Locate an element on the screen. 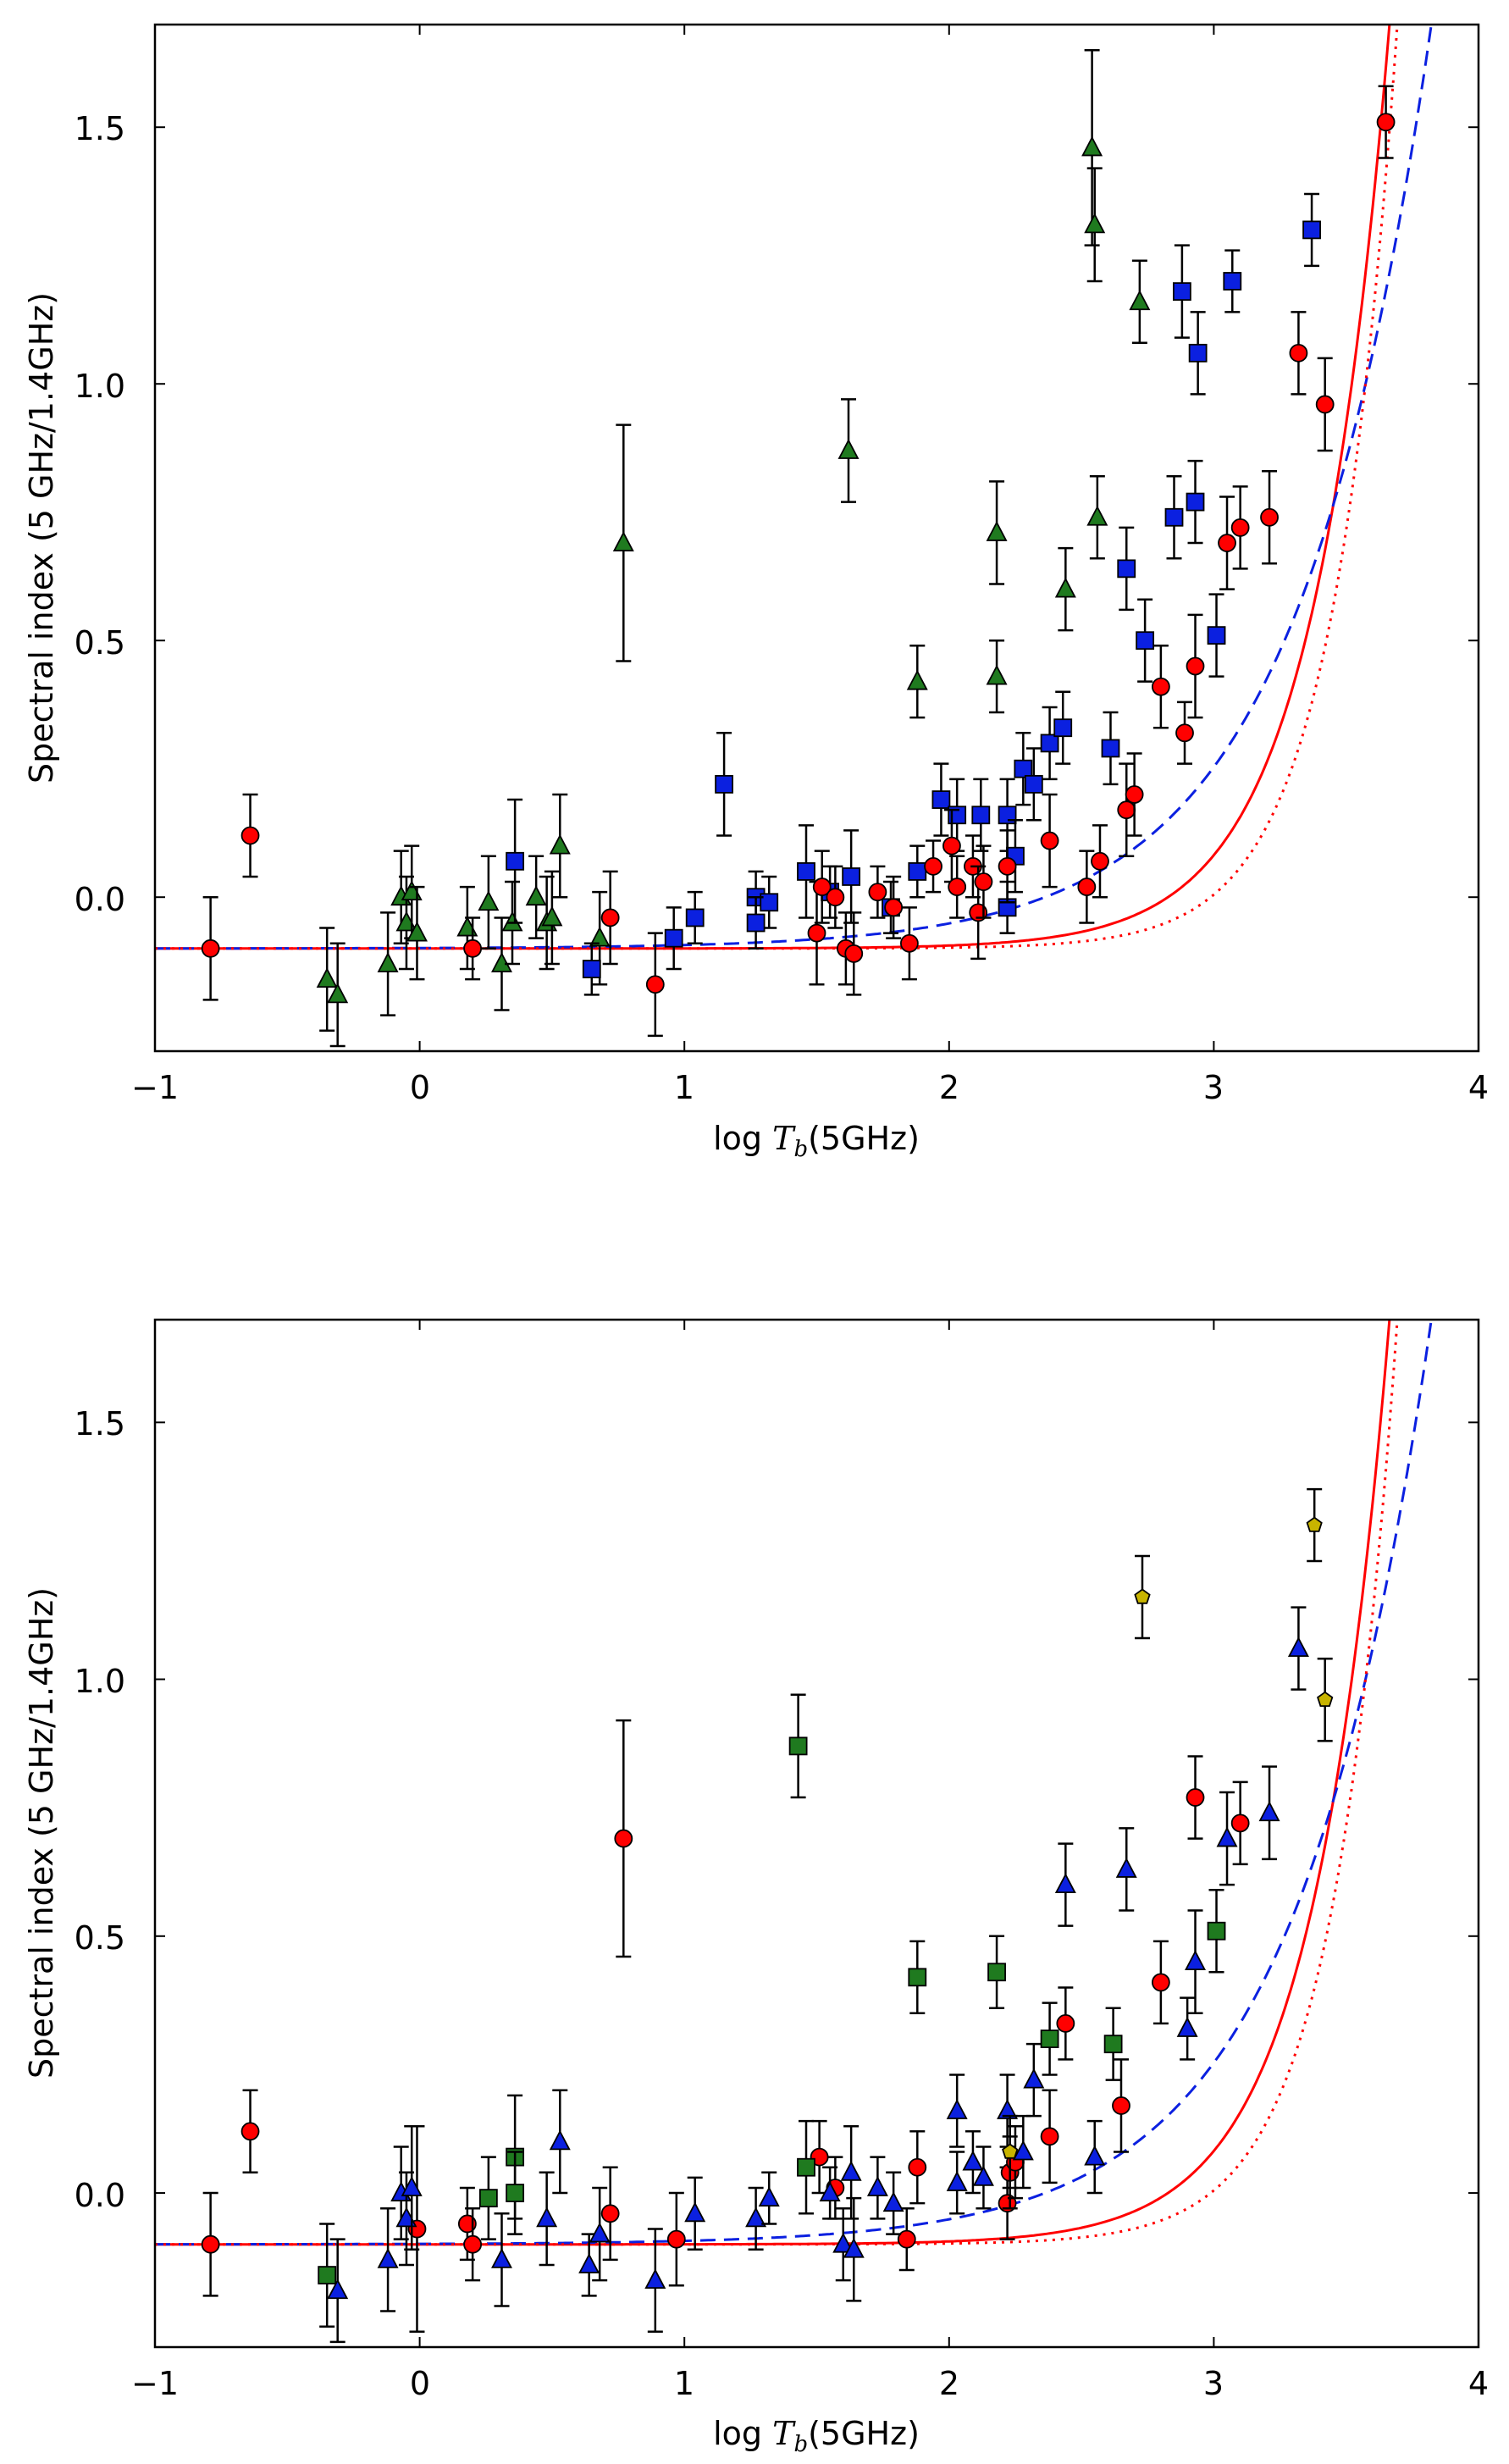 This screenshot has width=1509, height=2464. y-tick-label: 0.5 is located at coordinates (100, 1938).